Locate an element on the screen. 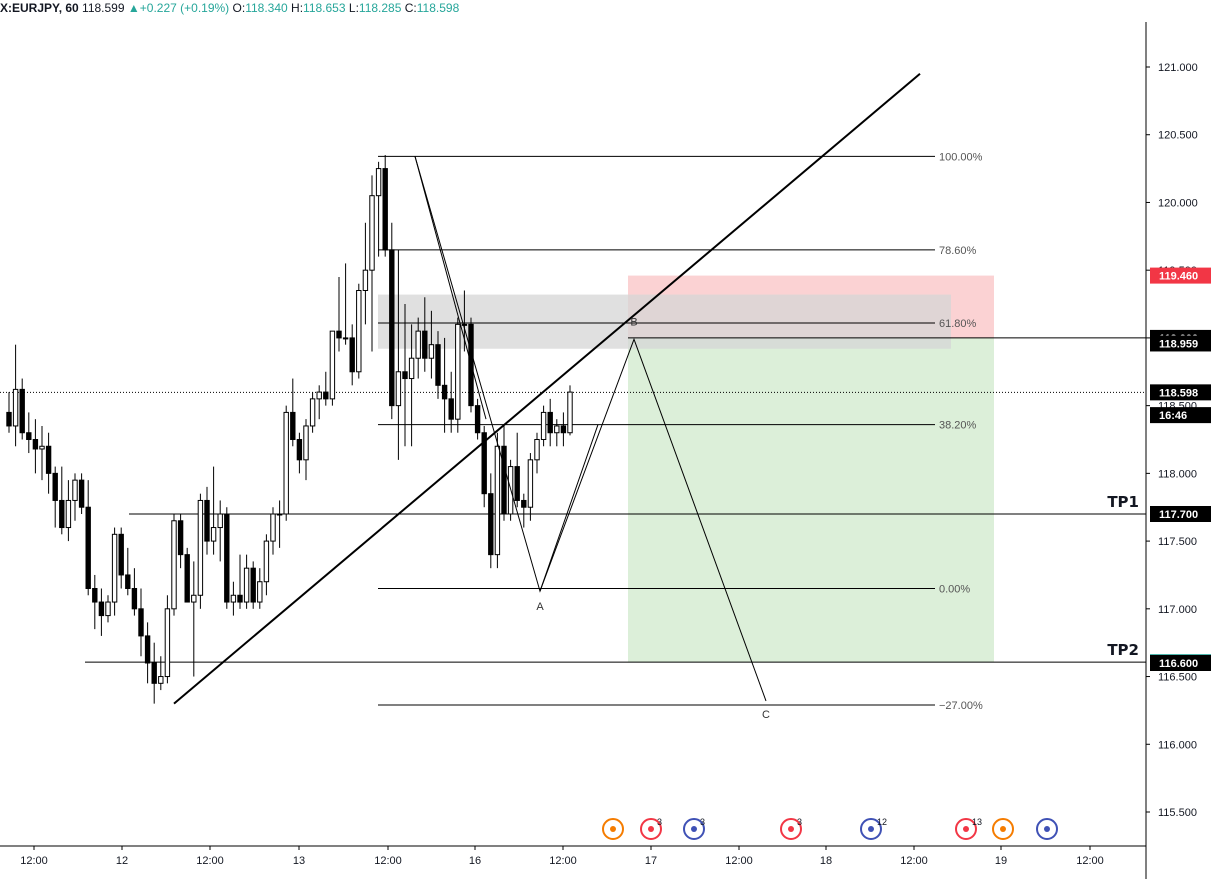 This screenshot has width=1217, height=879. symbol-label: X:EURJPY, 60 is located at coordinates (39, 8).